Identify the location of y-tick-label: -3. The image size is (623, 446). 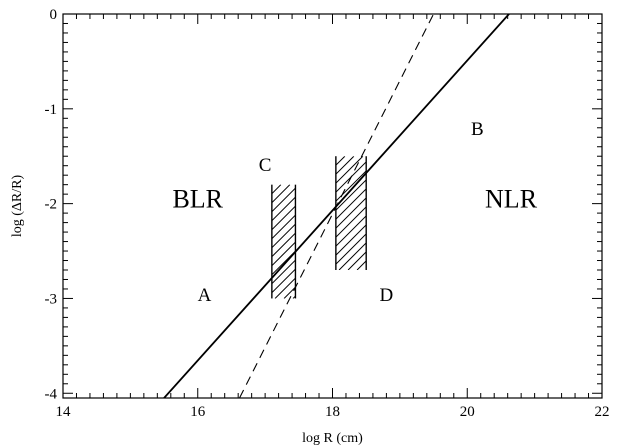
(51, 299).